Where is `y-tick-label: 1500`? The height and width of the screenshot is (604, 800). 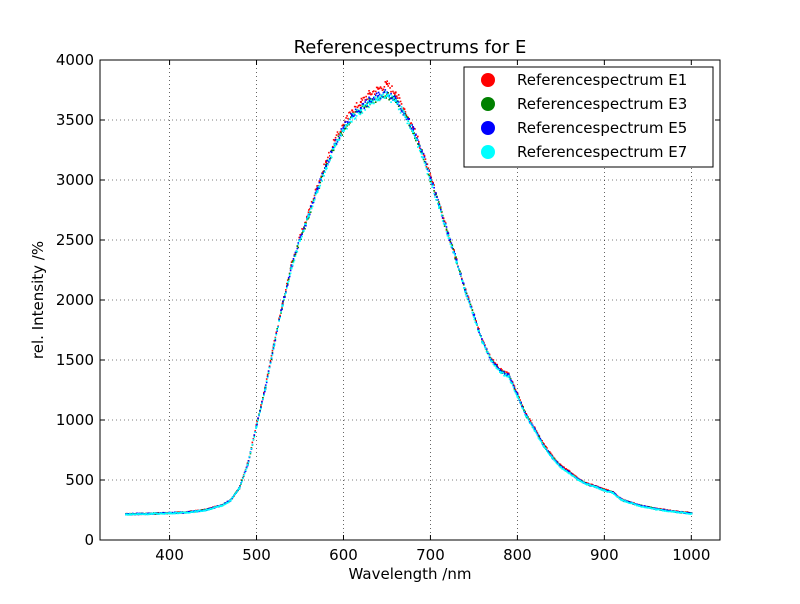
y-tick-label: 1500 is located at coordinates (75, 360).